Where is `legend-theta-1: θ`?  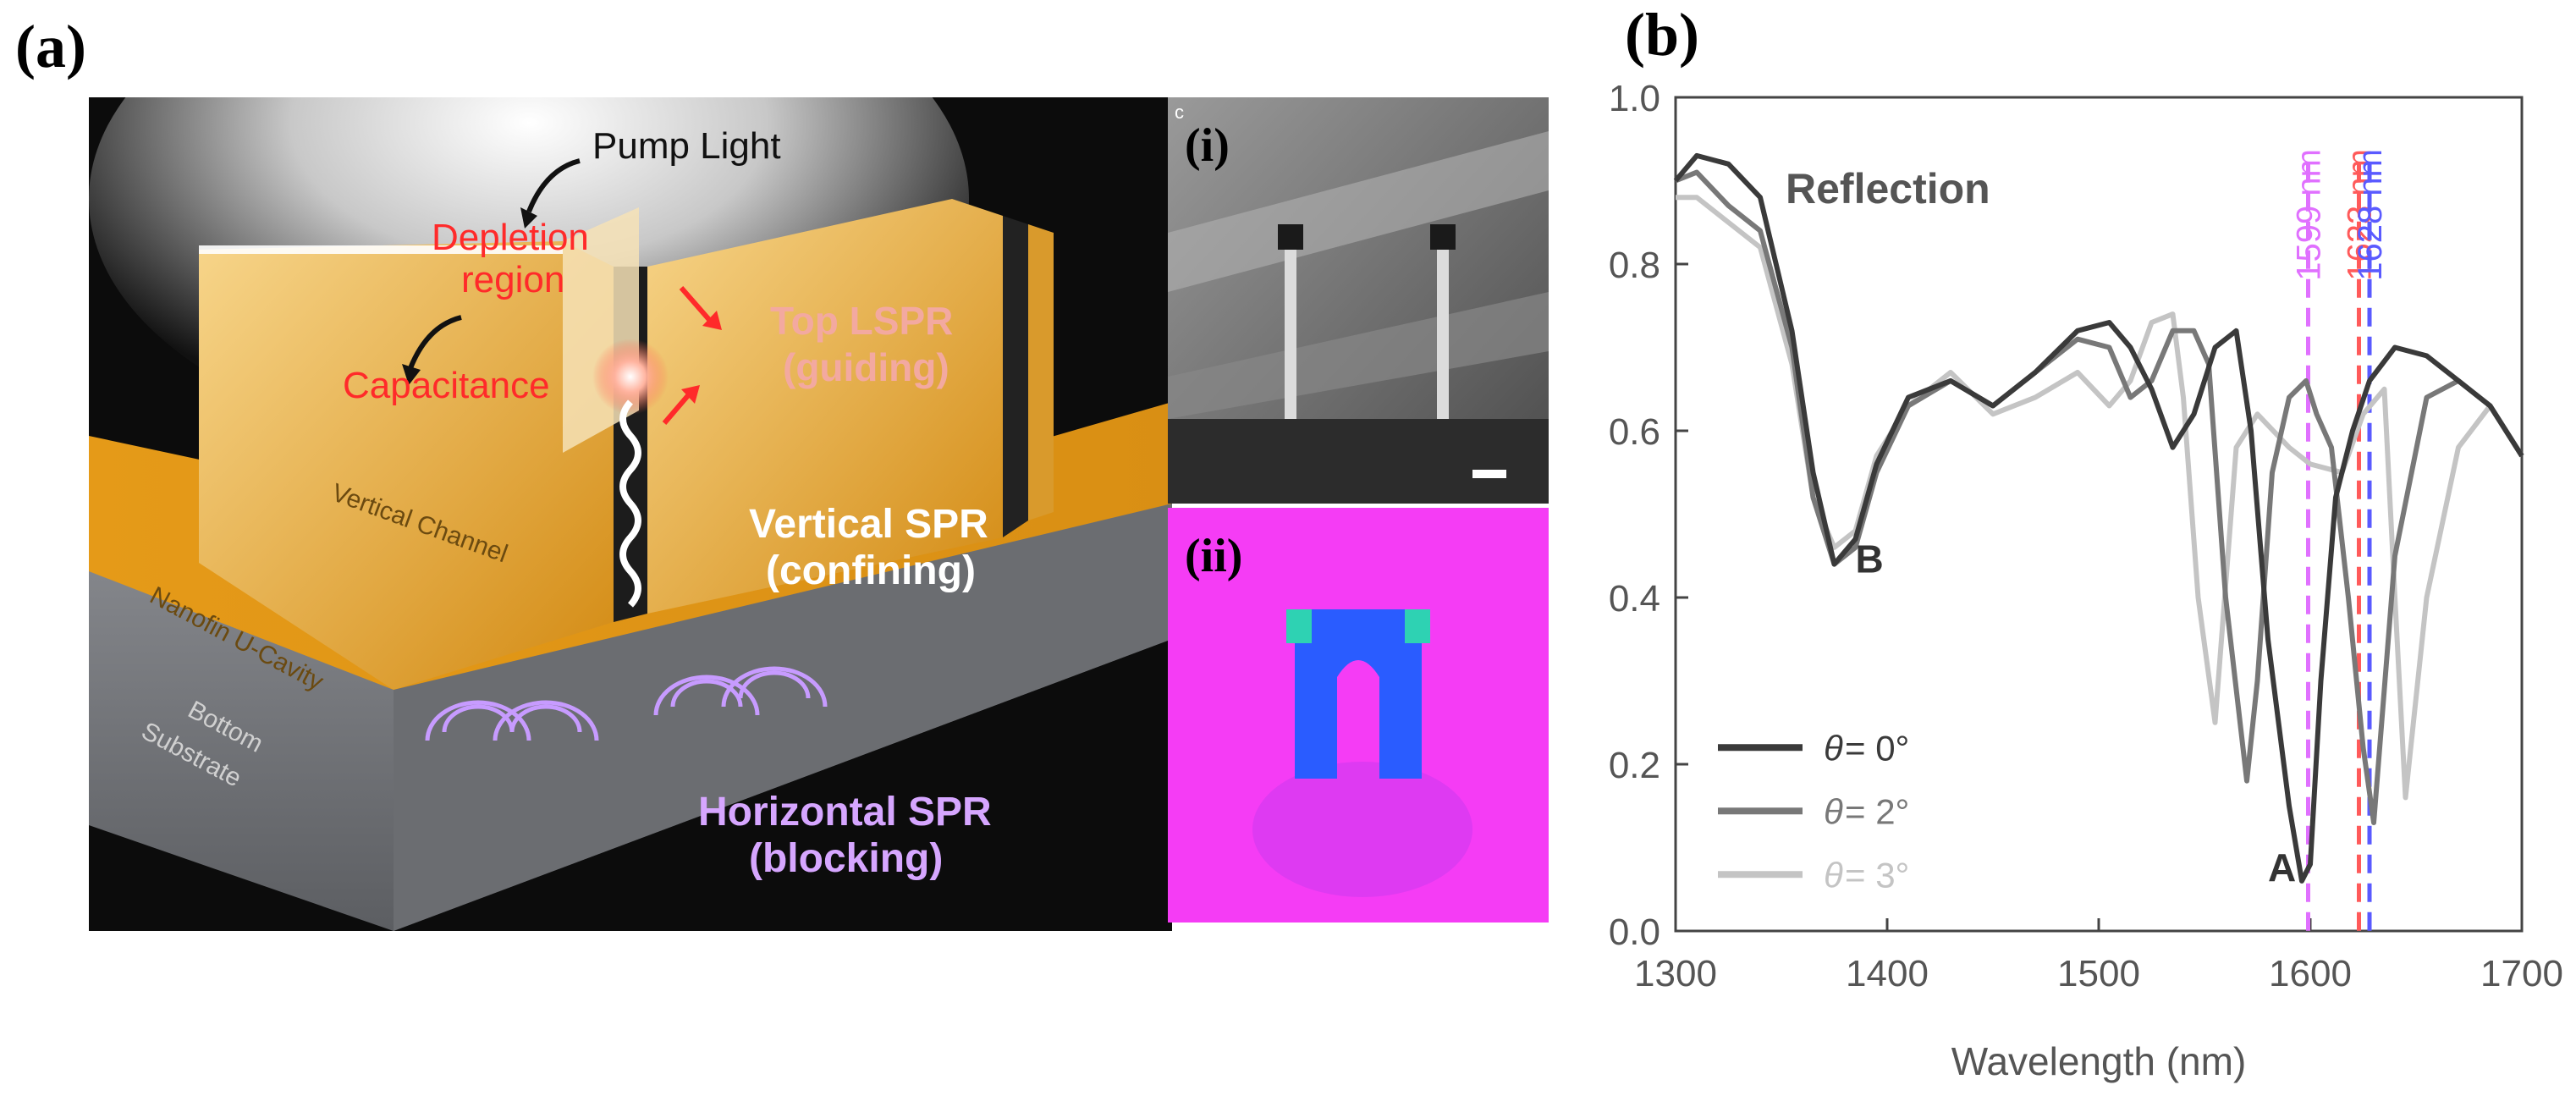 legend-theta-1: θ is located at coordinates (1833, 811).